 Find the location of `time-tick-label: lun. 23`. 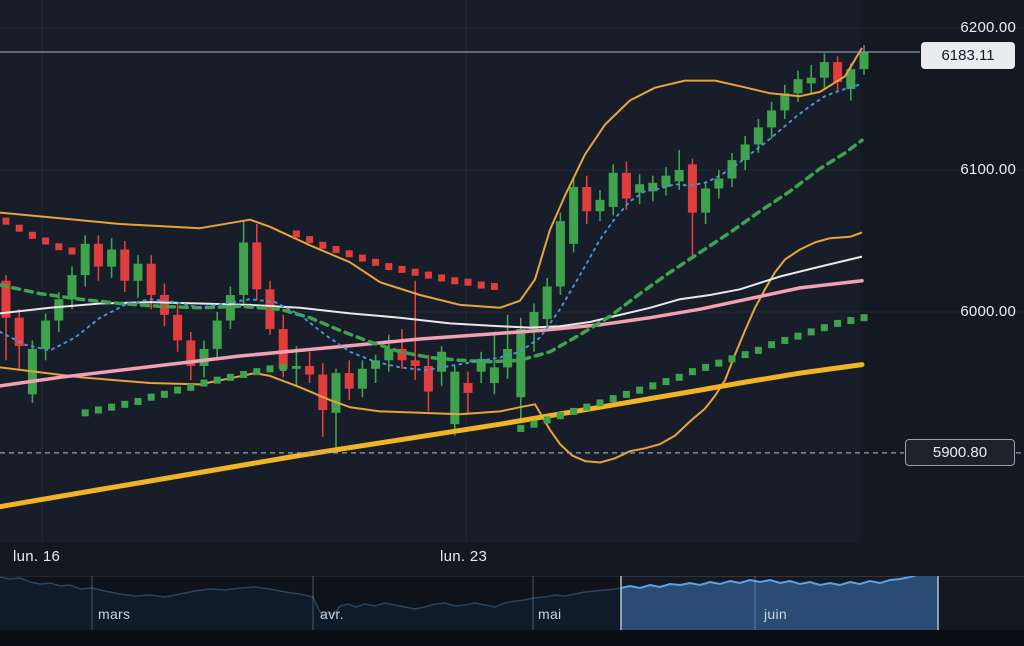

time-tick-label: lun. 23 is located at coordinates (464, 556).